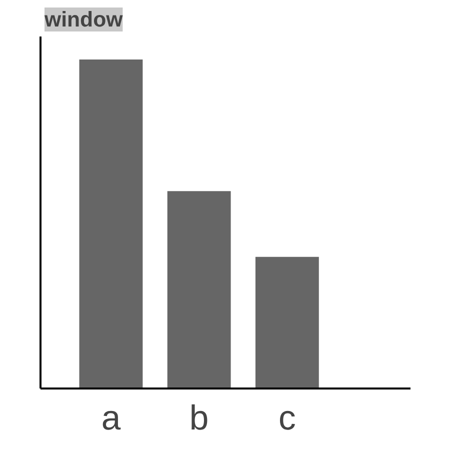 Image resolution: width=457 pixels, height=456 pixels. What do you see at coordinates (199, 419) in the screenshot?
I see `x-tick-label: b` at bounding box center [199, 419].